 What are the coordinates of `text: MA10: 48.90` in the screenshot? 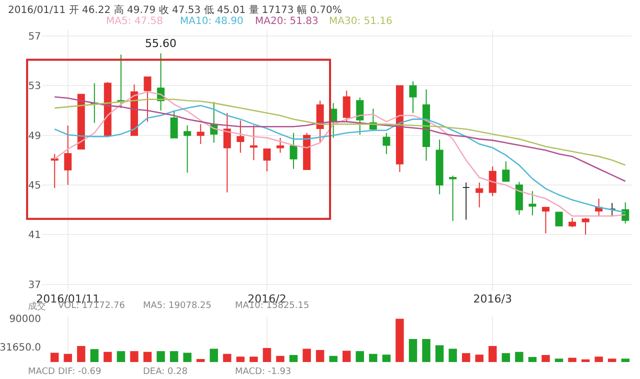 It's located at (212, 21).